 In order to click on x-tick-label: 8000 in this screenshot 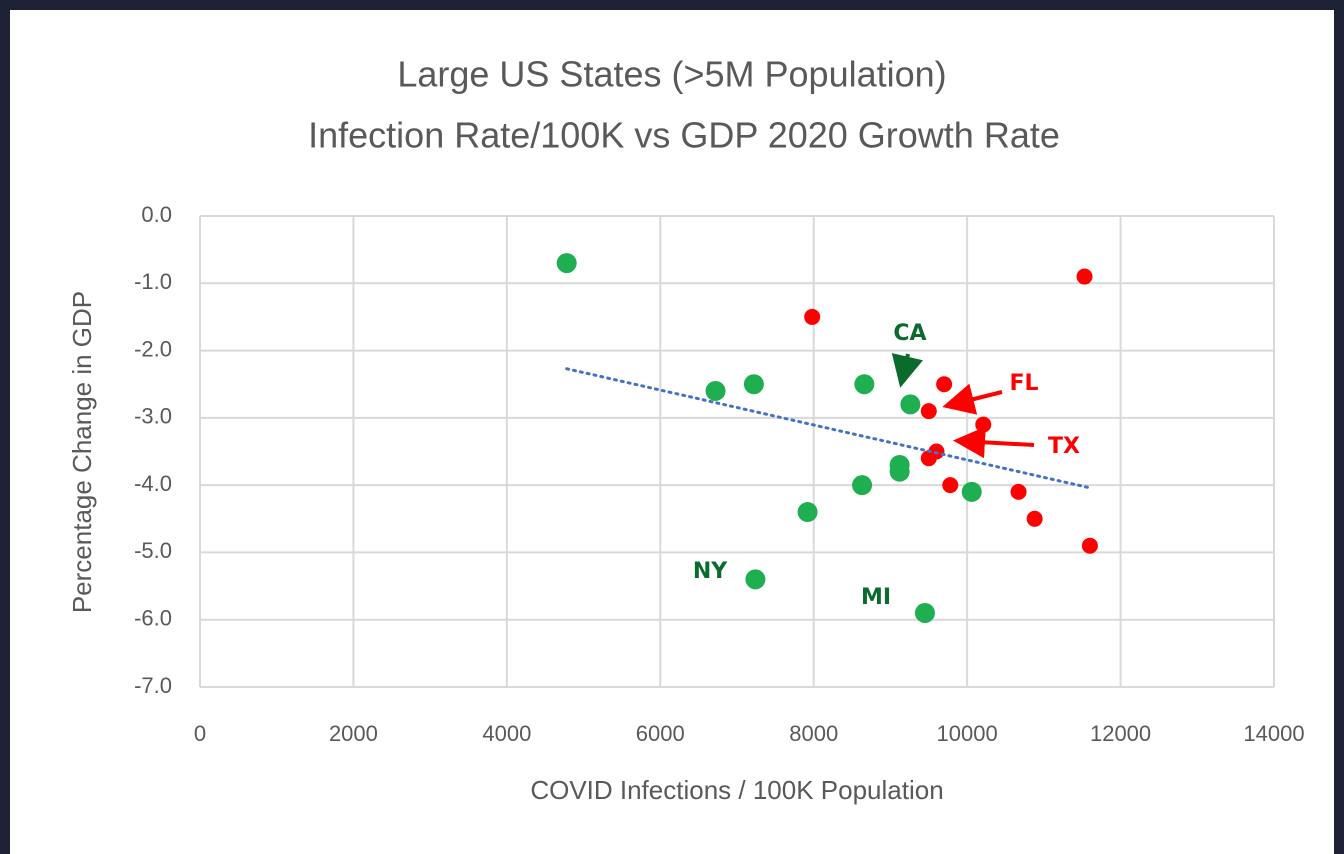, I will do `click(813, 733)`.